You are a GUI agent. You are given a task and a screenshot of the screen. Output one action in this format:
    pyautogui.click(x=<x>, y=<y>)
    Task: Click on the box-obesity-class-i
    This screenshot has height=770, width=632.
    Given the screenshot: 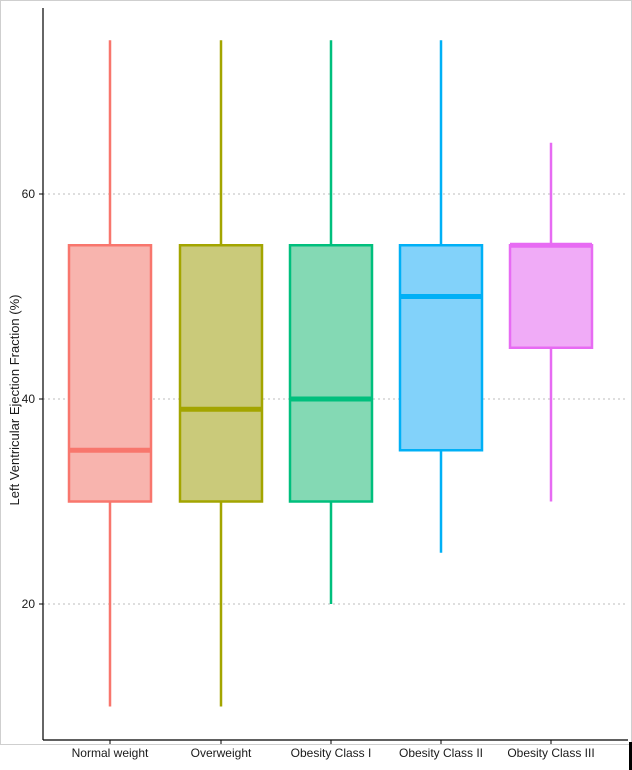 What is the action you would take?
    pyautogui.click(x=331, y=322)
    